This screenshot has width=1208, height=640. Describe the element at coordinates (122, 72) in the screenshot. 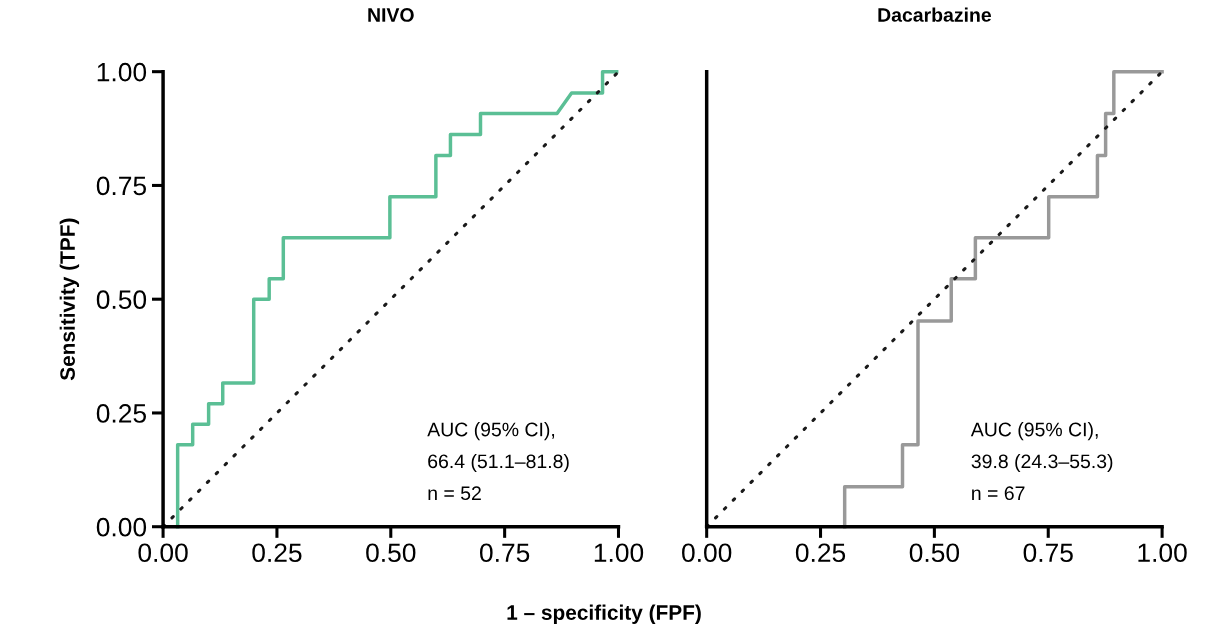

I see `y-tick-label: 1.00` at that location.